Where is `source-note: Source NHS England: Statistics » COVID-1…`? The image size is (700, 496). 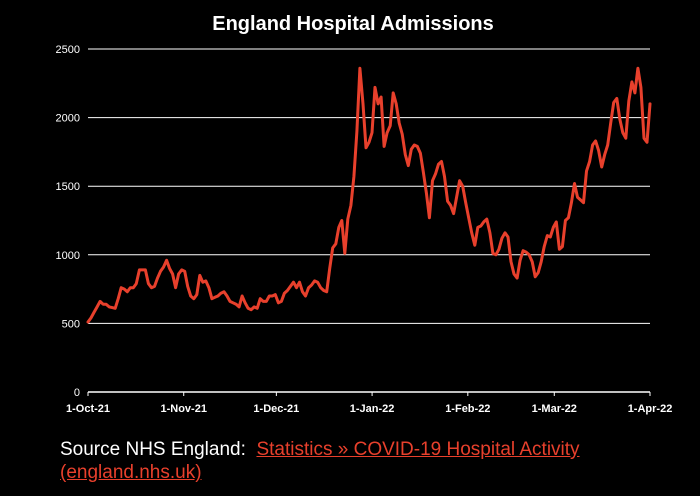
source-note: Source NHS England: Statistics » COVID-1… is located at coordinates (370, 461).